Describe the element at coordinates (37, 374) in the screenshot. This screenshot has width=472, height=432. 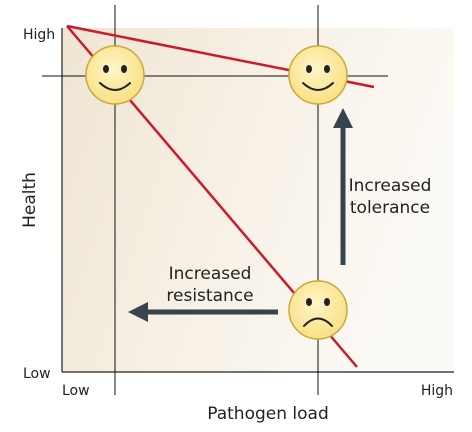
I see `y-axis-low-label: Low` at that location.